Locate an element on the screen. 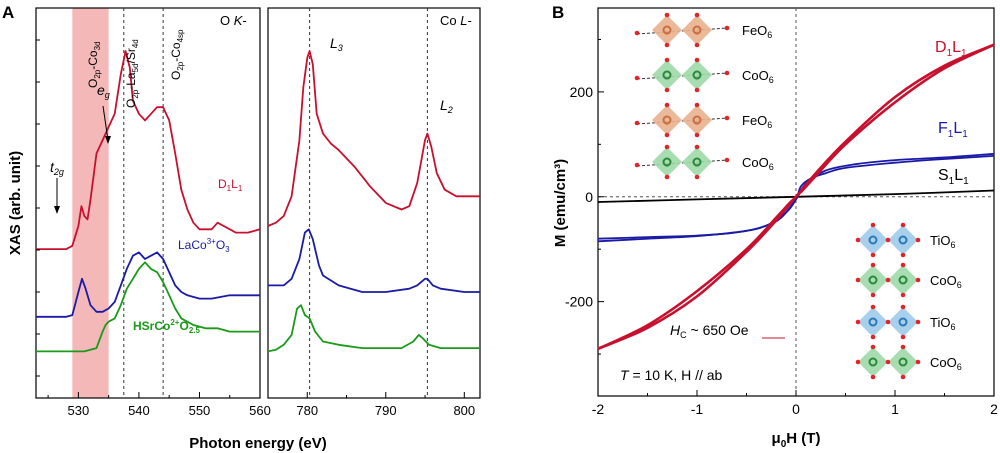 Image resolution: width=1000 pixels, height=453 pixels. co4sp-label: O2p-Co4sp is located at coordinates (177, 54).